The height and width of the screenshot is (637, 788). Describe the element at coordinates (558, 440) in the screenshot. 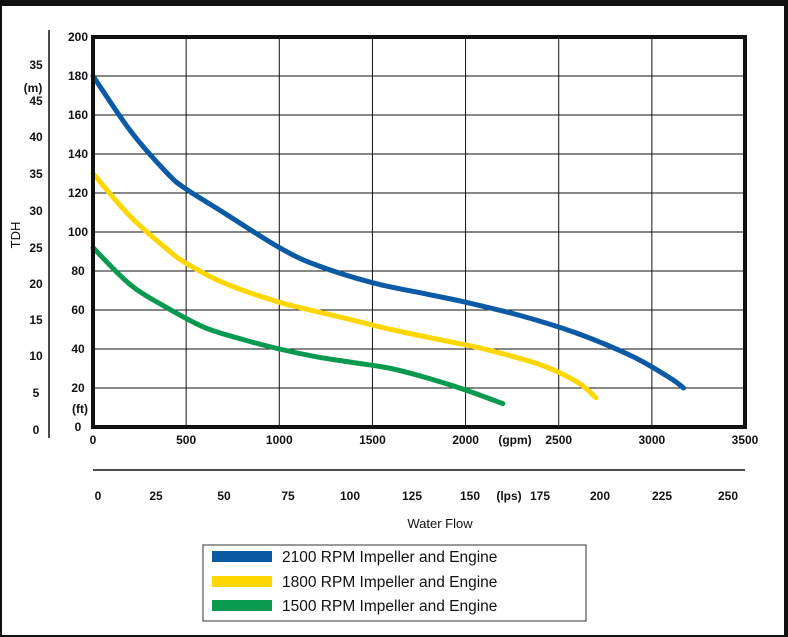

I see `x-tick-label: 2500` at that location.